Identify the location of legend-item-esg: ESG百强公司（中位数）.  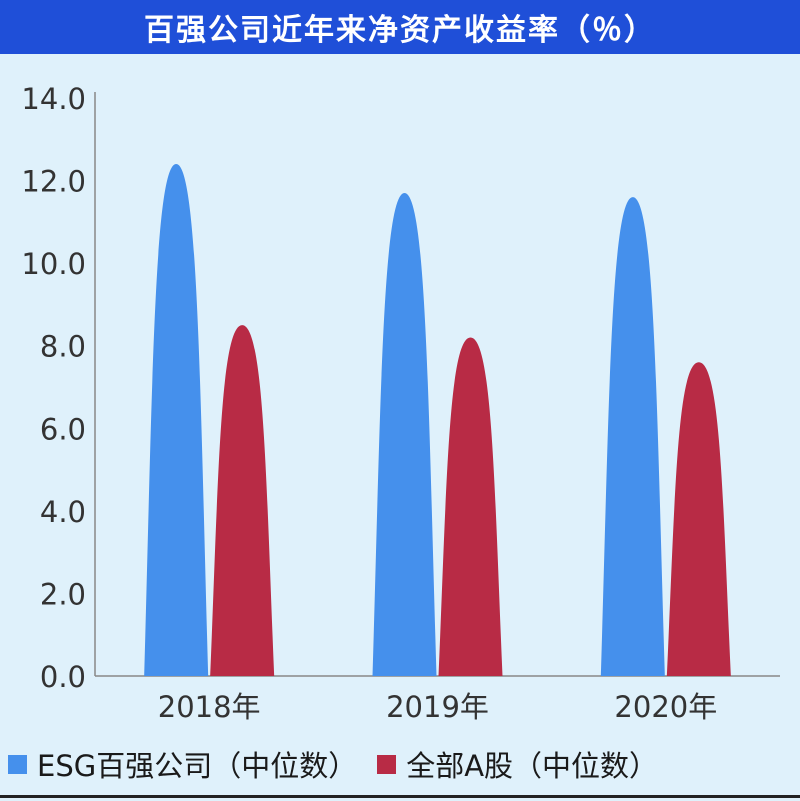
(182, 764).